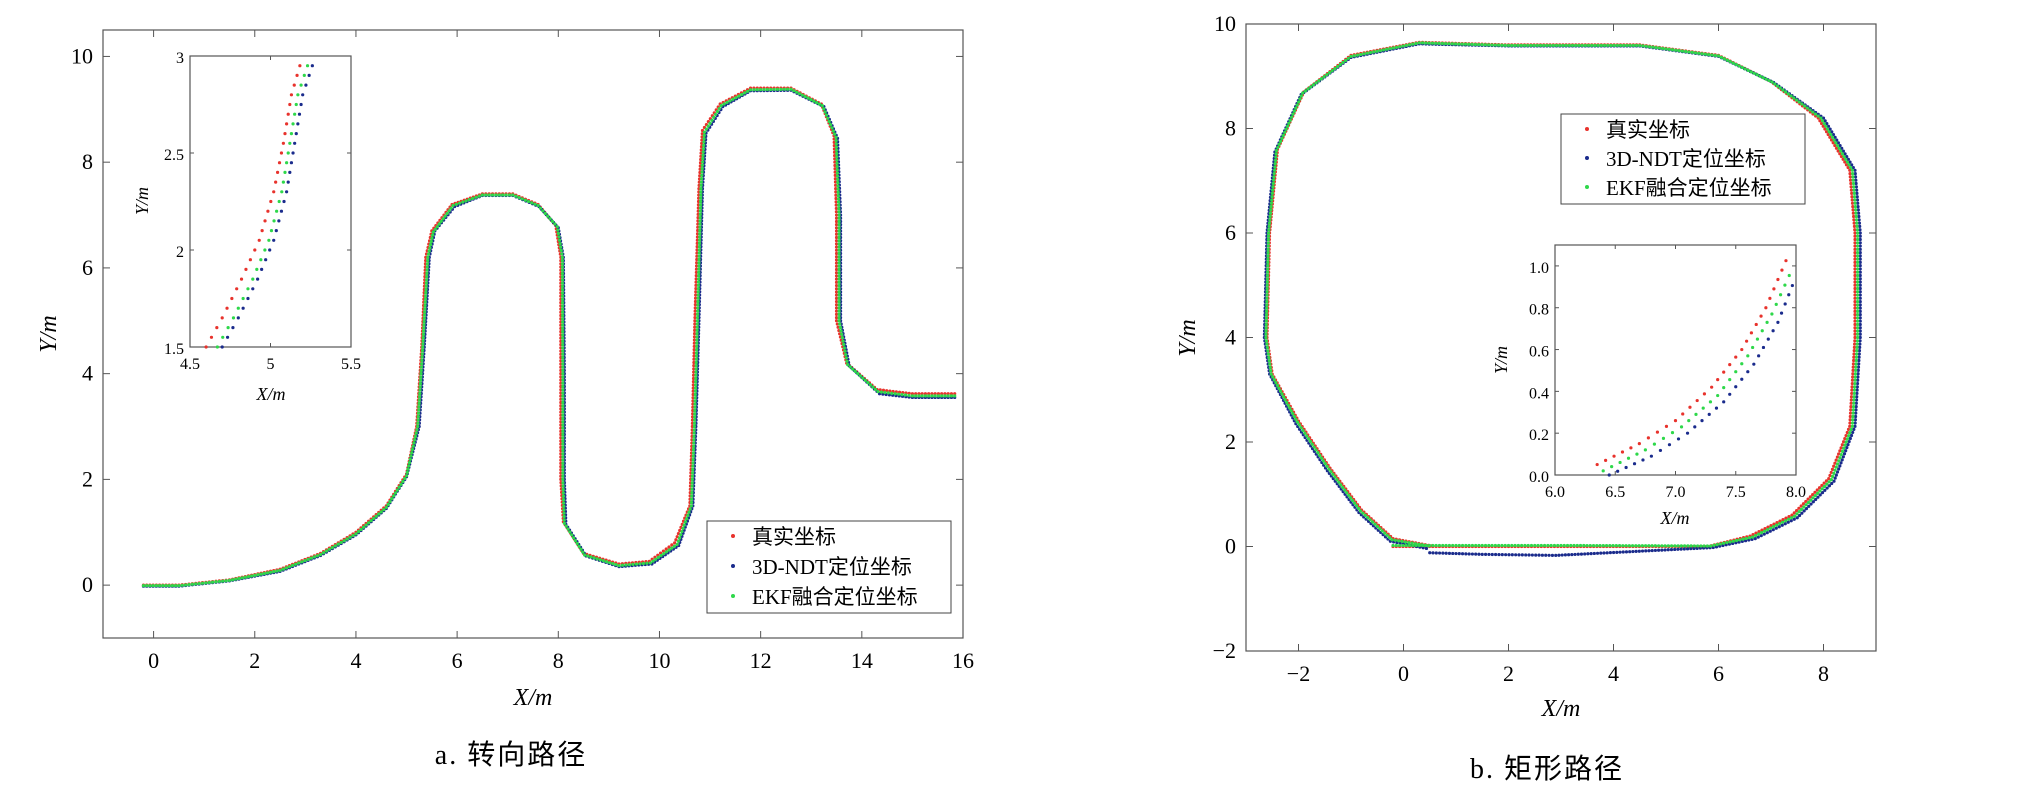 The width and height of the screenshot is (2029, 786). What do you see at coordinates (271, 364) in the screenshot?
I see `chart-a-inset-xtick-label: 5` at bounding box center [271, 364].